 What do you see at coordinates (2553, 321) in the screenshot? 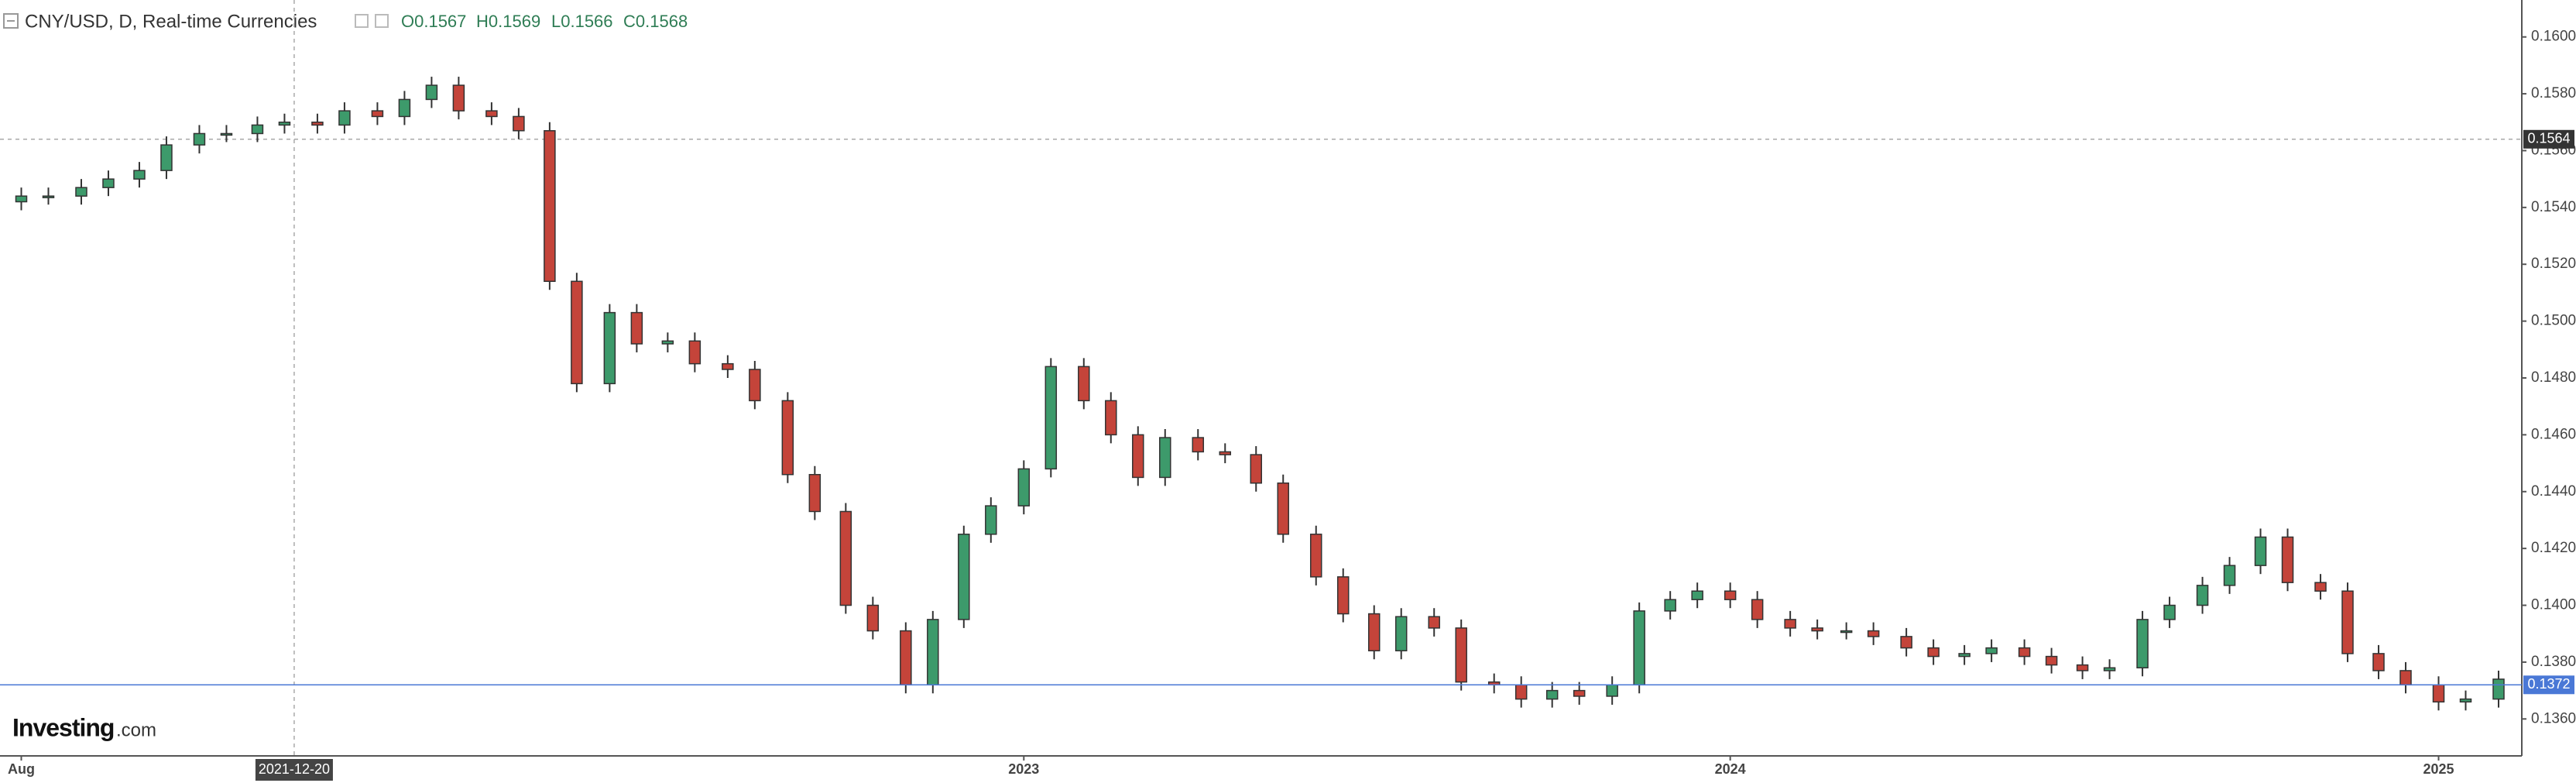
I see `y-tick-label: 0.1500` at bounding box center [2553, 321].